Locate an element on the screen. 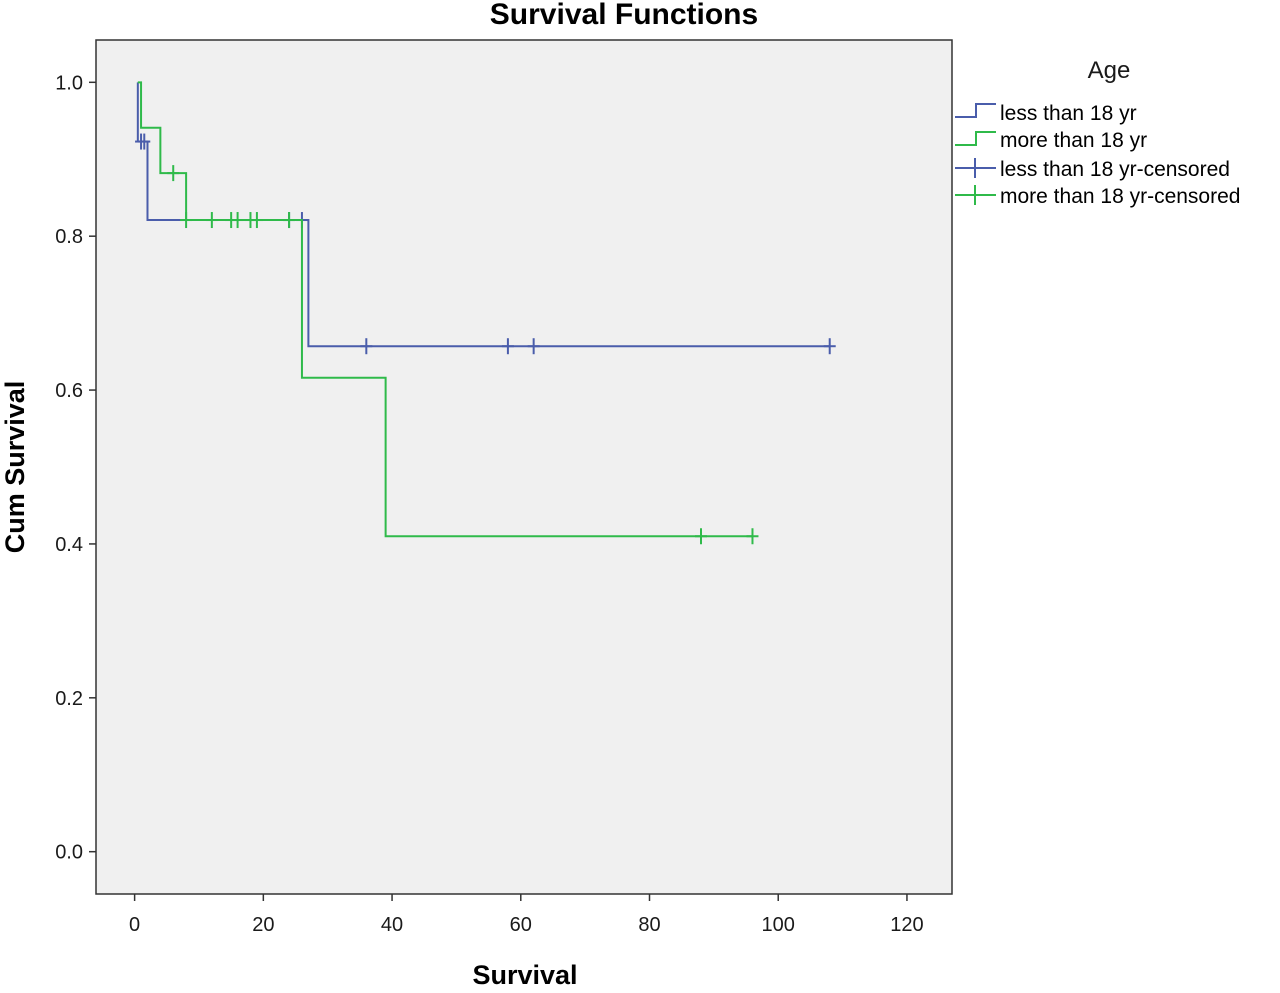 The width and height of the screenshot is (1280, 993). x-tick-label: 80 is located at coordinates (649, 925).